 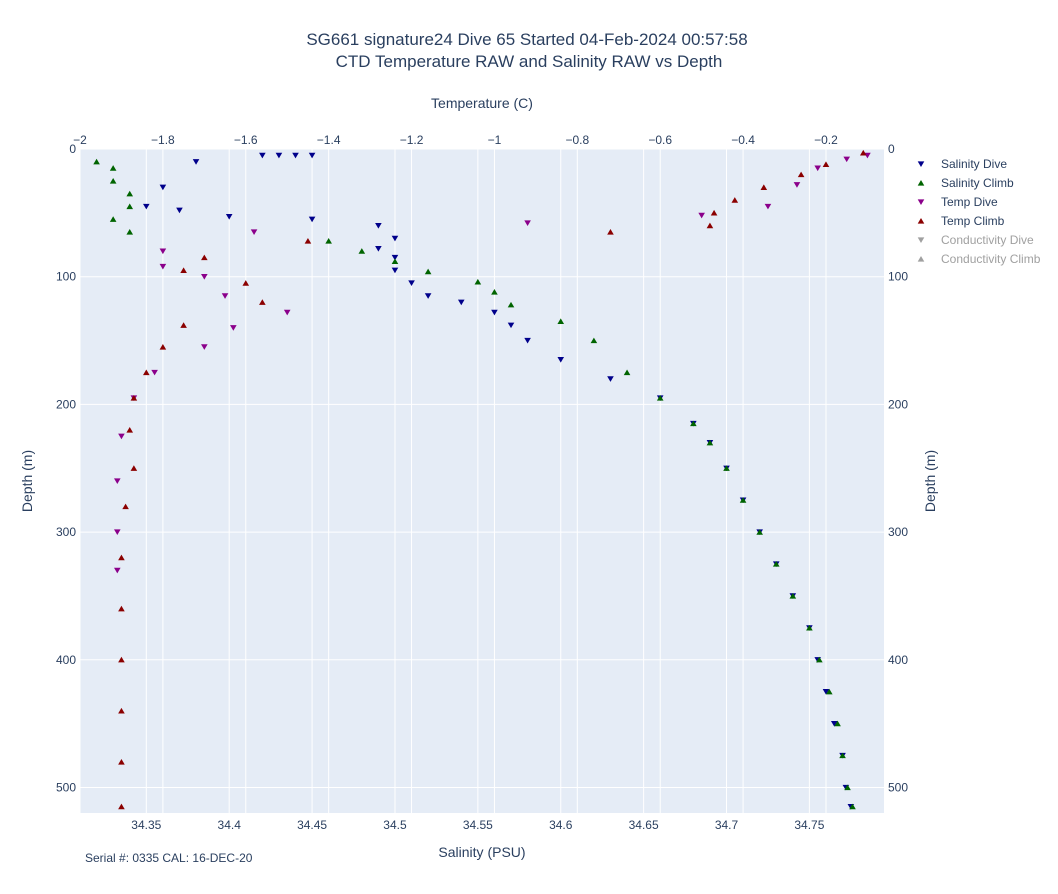 What do you see at coordinates (27, 481) in the screenshot?
I see `y-axis-left-title: Depth (m)` at bounding box center [27, 481].